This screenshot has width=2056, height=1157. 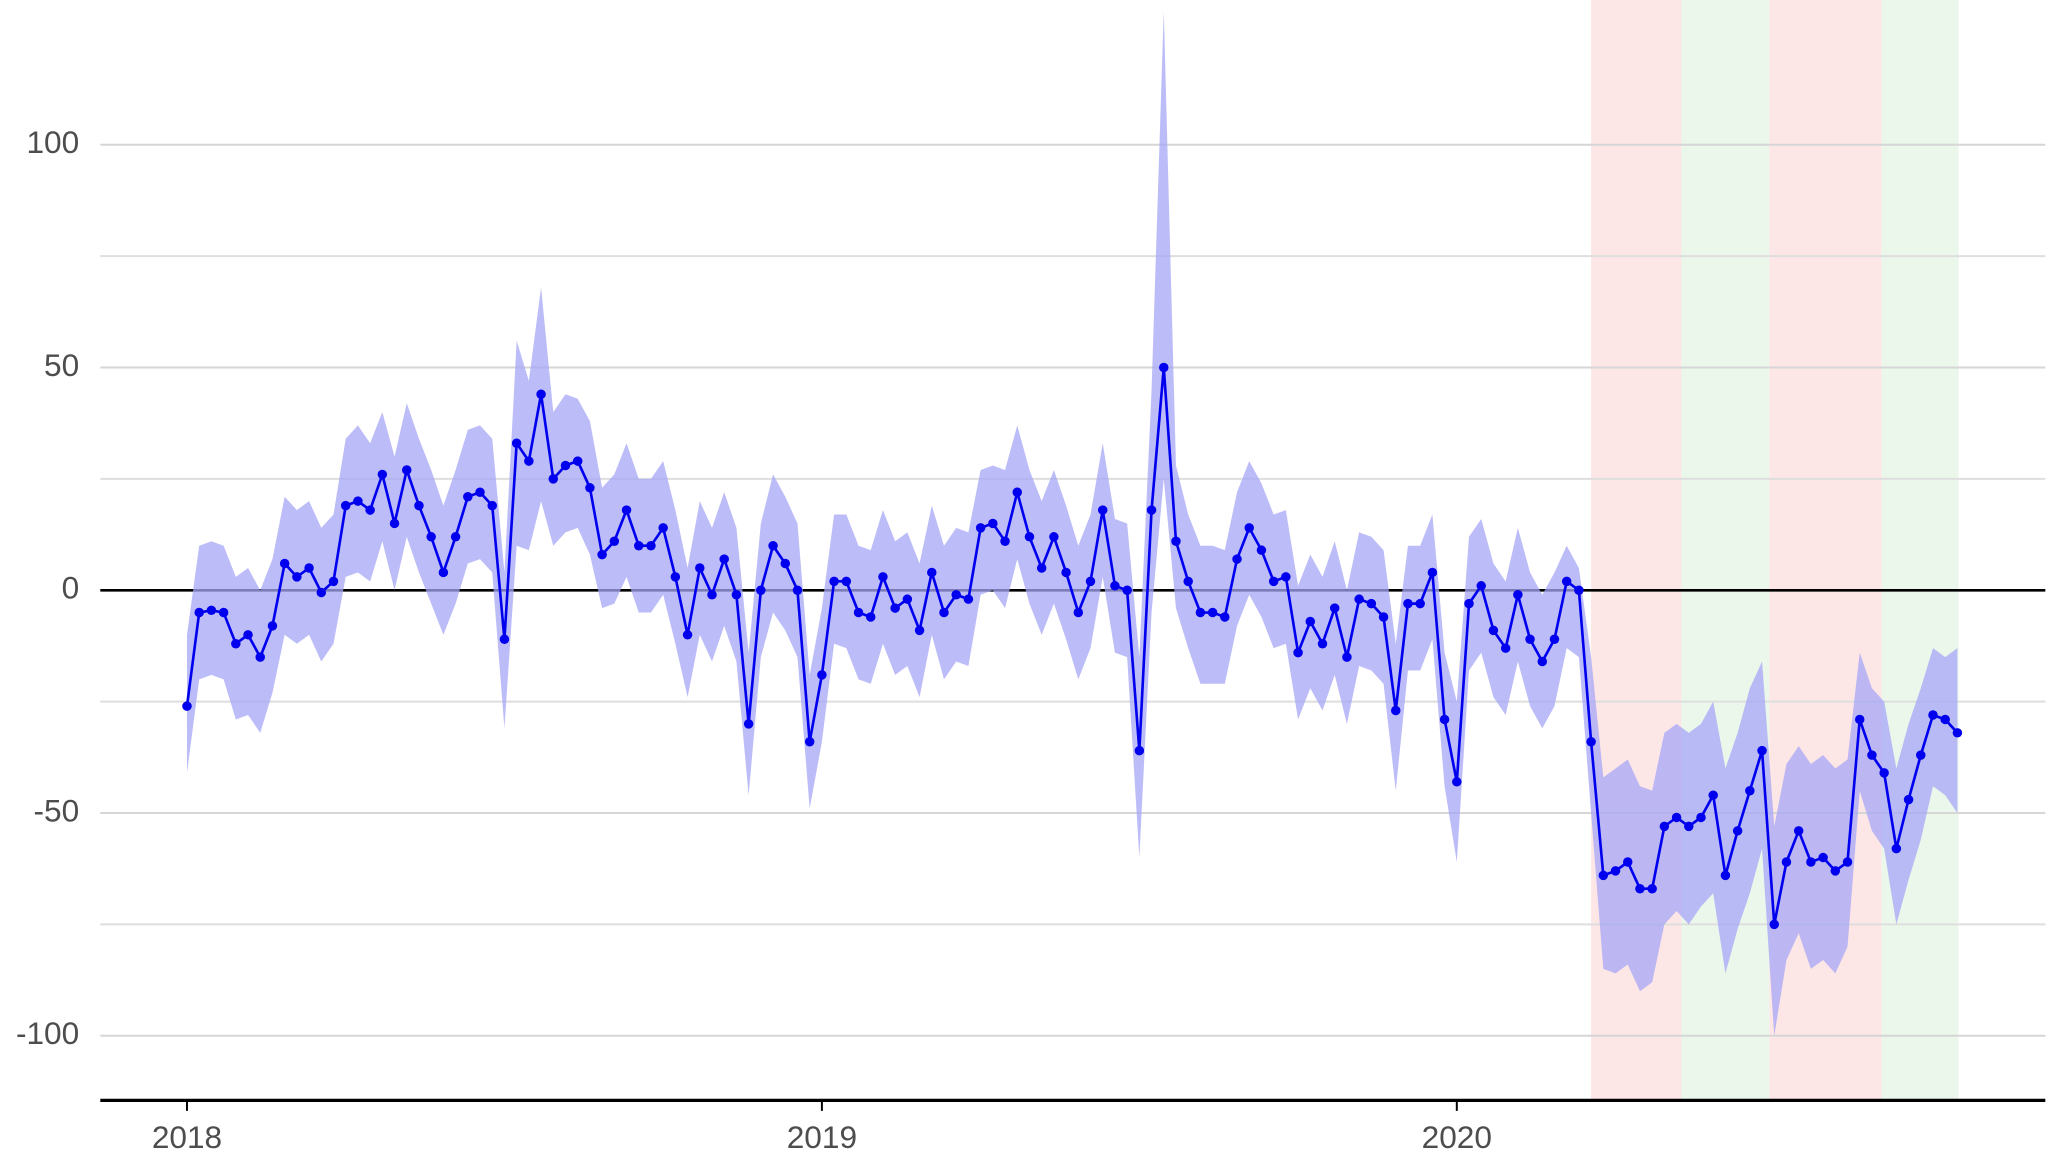 I want to click on x-tick-label: 2019, so click(x=822, y=1137).